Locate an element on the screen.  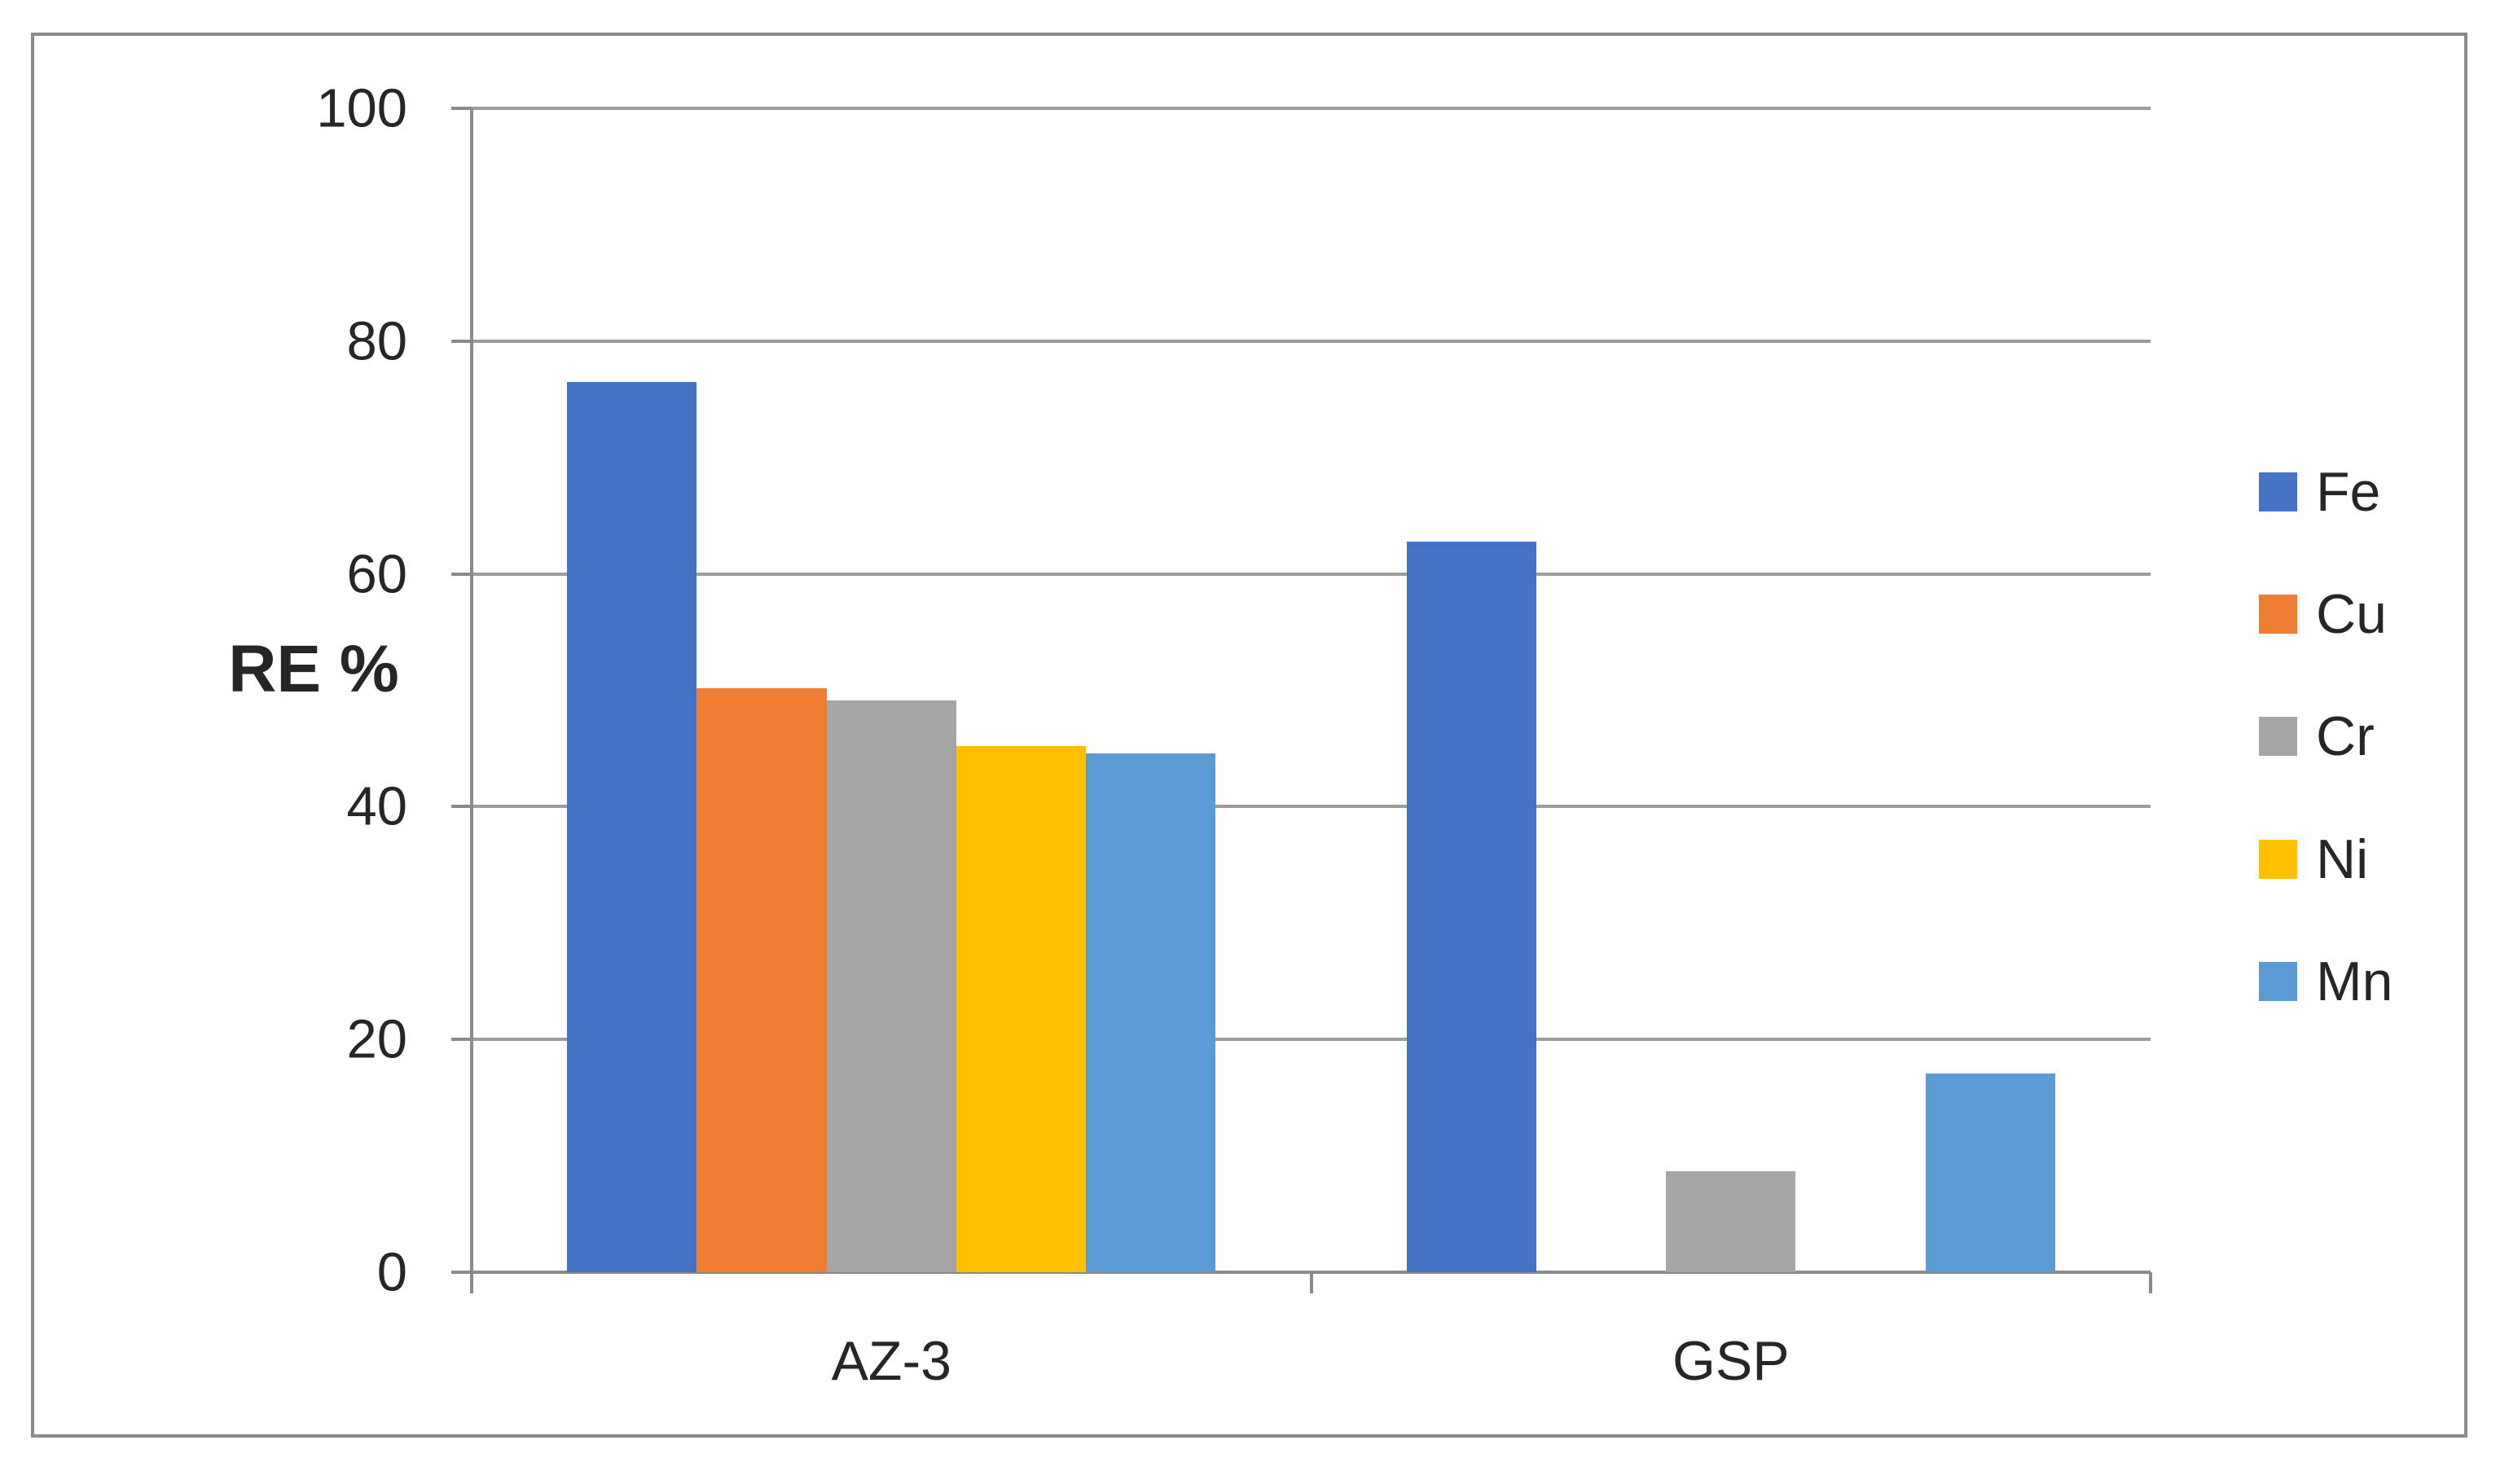
legend-item-Cu: Cu is located at coordinates (2323, 614).